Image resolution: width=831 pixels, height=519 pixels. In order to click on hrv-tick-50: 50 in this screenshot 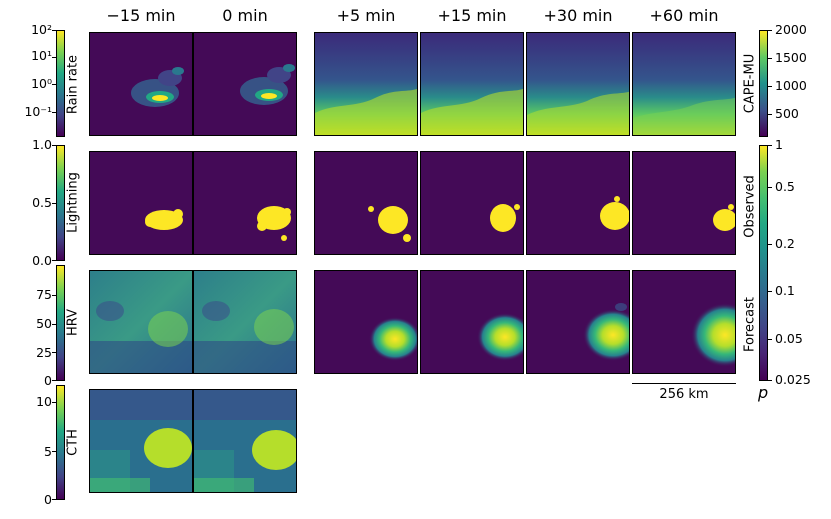, I will do `click(44, 323)`.